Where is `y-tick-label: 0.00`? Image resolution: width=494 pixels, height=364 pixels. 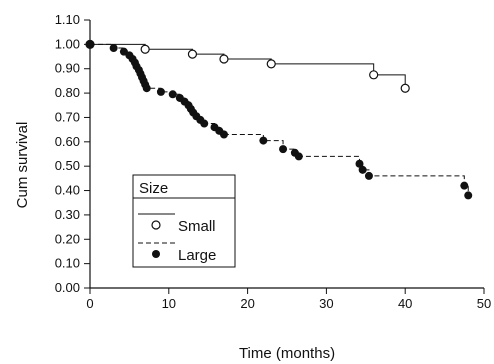
y-tick-label: 0.00 is located at coordinates (67, 287).